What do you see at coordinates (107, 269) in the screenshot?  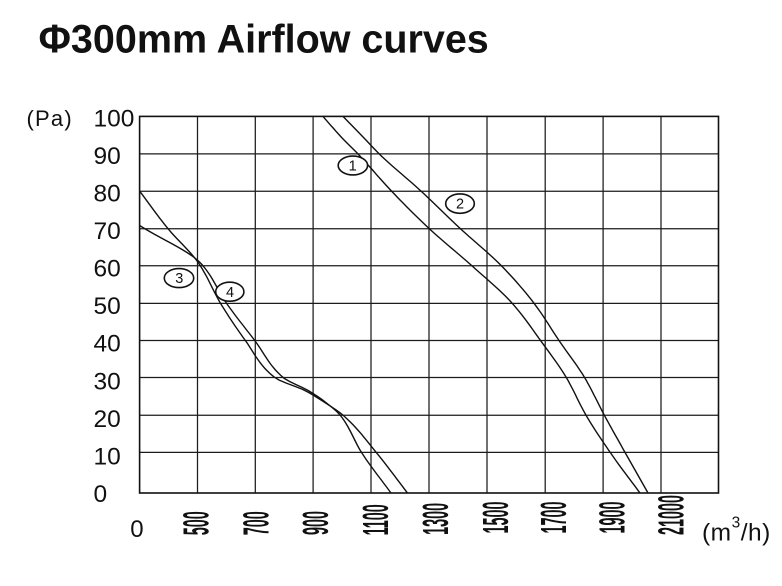 I see `svg-text: 60` at bounding box center [107, 269].